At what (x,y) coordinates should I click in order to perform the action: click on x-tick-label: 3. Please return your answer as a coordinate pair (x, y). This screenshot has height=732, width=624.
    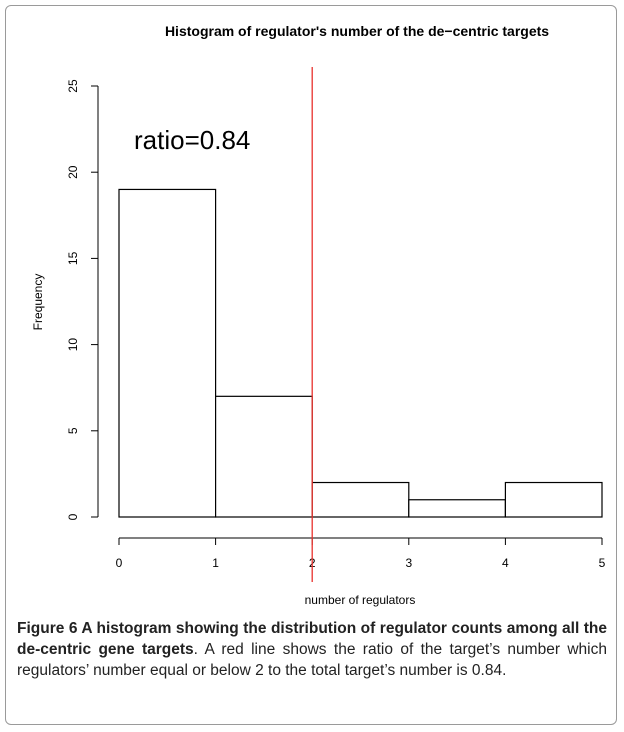
    Looking at the image, I should click on (408, 563).